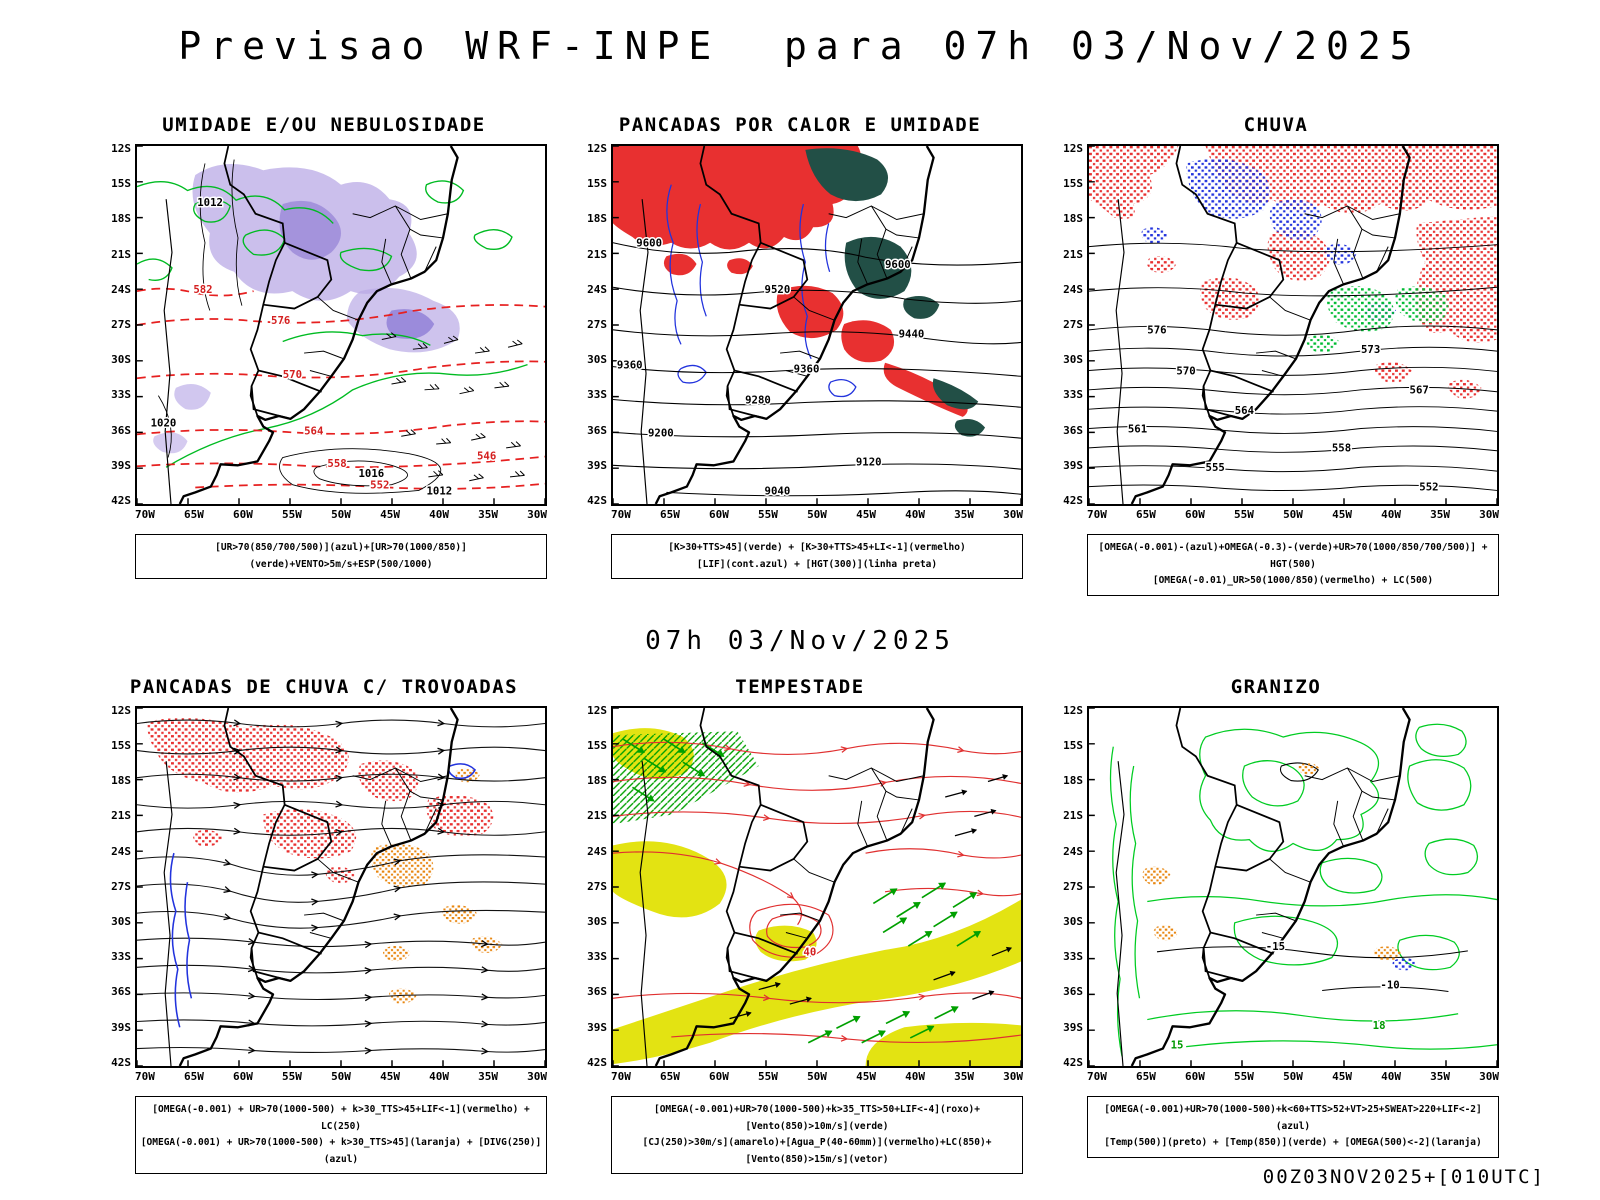 This screenshot has height=1200, width=1600. I want to click on svg-text: 9360, so click(630, 365).